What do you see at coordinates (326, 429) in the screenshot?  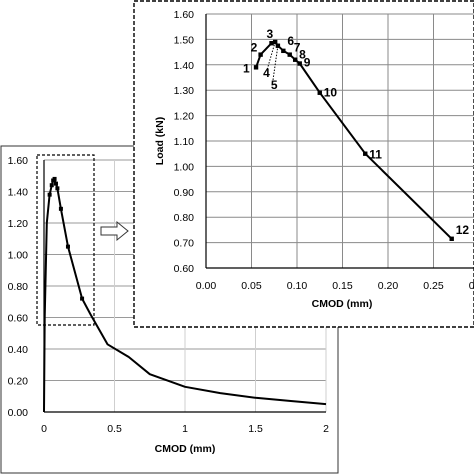 I see `main-x-tick-label: 2` at bounding box center [326, 429].